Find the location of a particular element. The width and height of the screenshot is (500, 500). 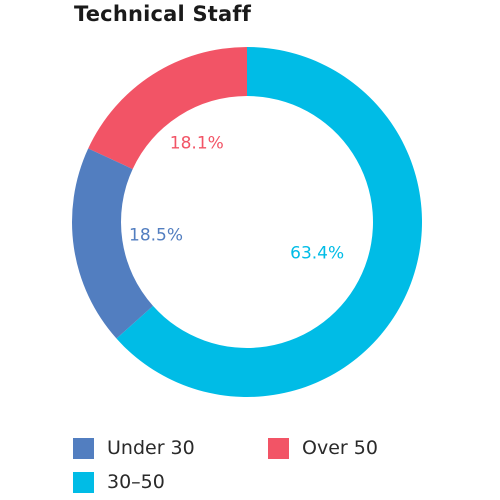

chart-title: Technical Staff is located at coordinates (163, 14).